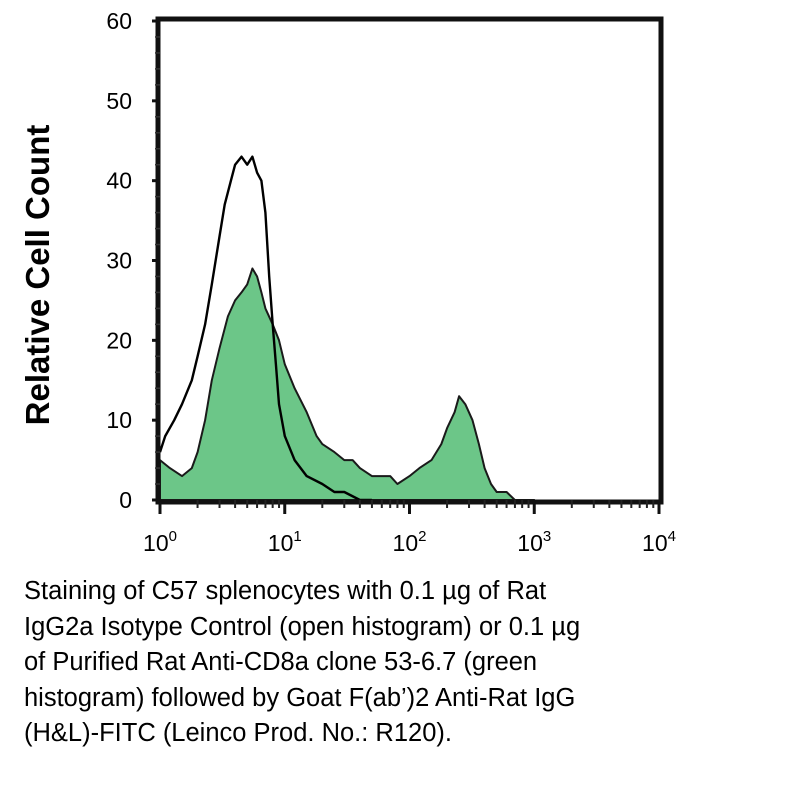 The width and height of the screenshot is (800, 800). I want to click on y-axis-label: Relative Cell Count, so click(37, 275).